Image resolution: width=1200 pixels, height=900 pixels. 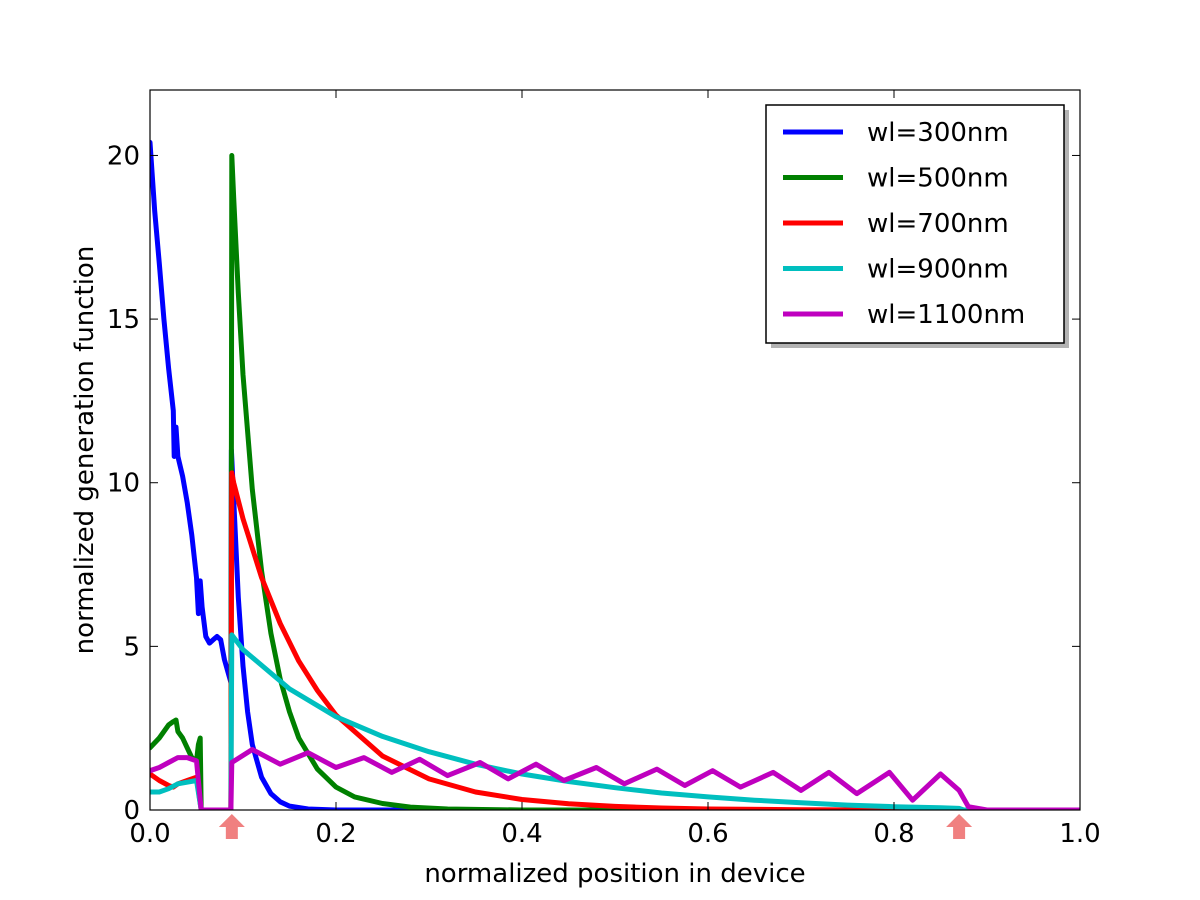 What do you see at coordinates (946, 315) in the screenshot?
I see `legend-label-4: wl=1100nm` at bounding box center [946, 315].